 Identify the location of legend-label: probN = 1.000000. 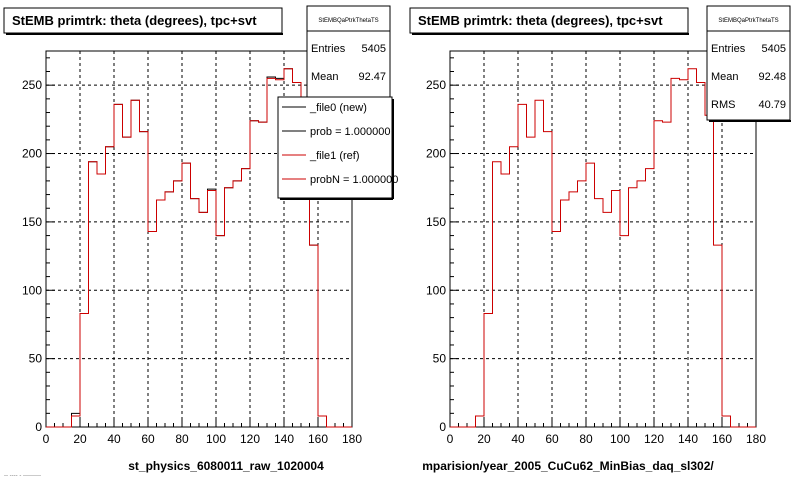
(354, 180).